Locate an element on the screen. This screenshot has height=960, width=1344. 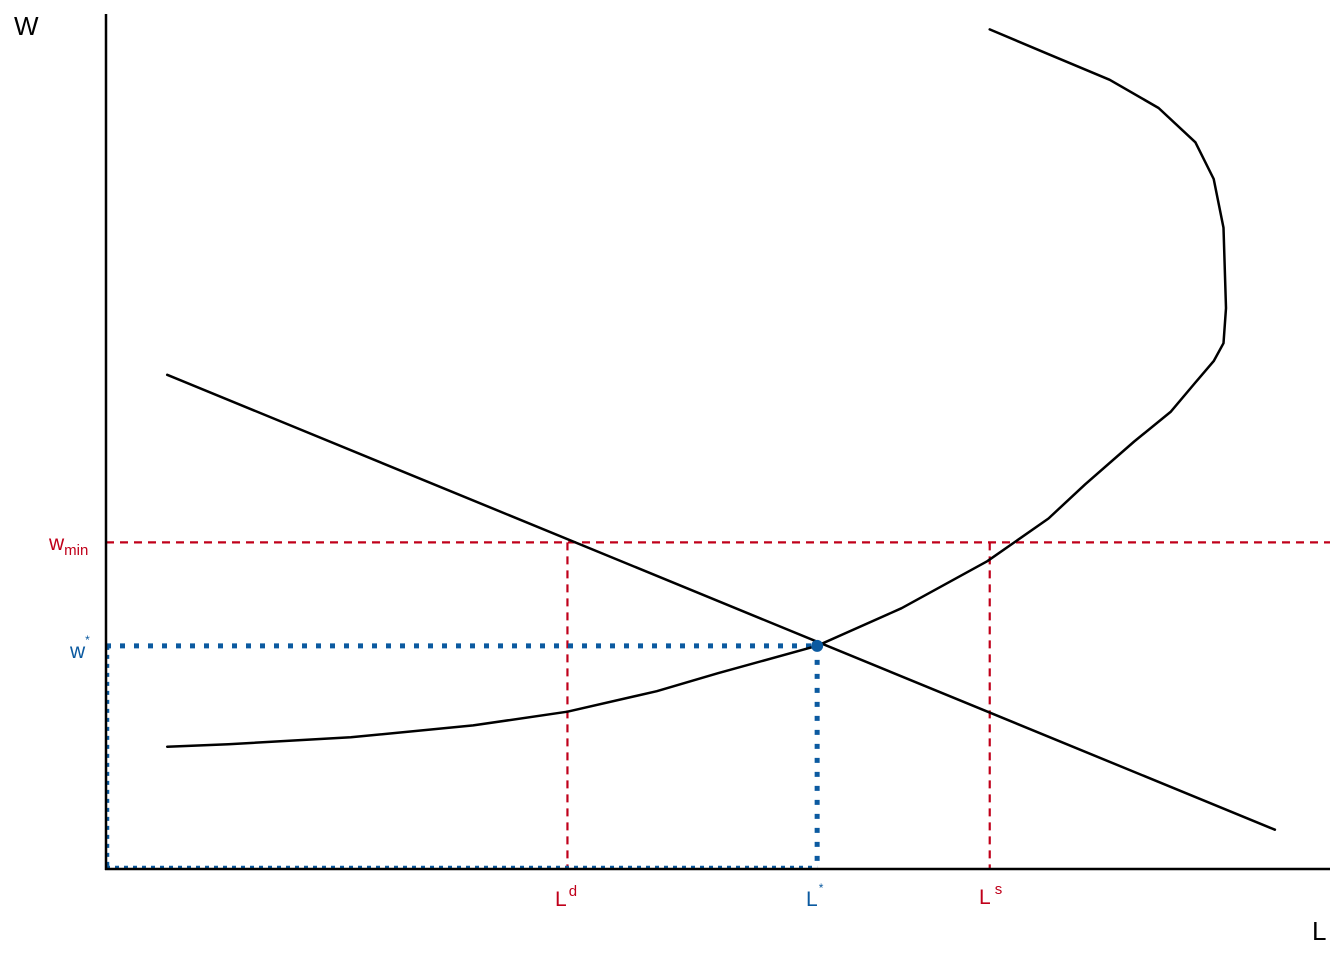
equilibrium-point is located at coordinates (817, 645).